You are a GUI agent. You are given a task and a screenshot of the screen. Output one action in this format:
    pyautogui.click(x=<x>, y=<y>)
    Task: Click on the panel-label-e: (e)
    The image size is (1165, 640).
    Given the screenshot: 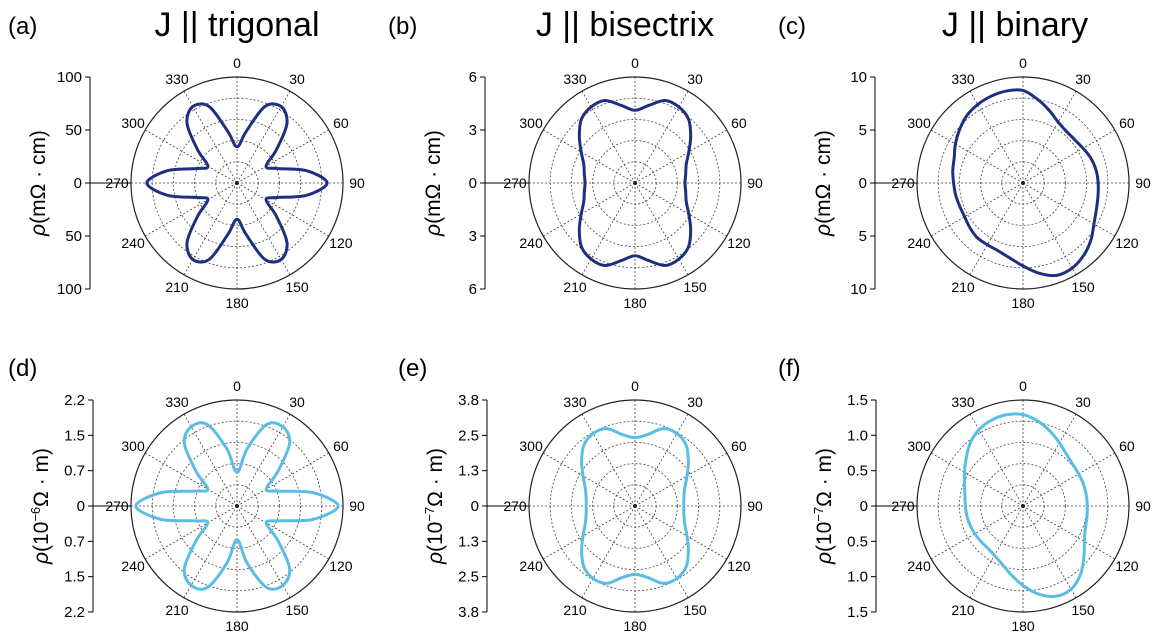 What is the action you would take?
    pyautogui.click(x=412, y=368)
    